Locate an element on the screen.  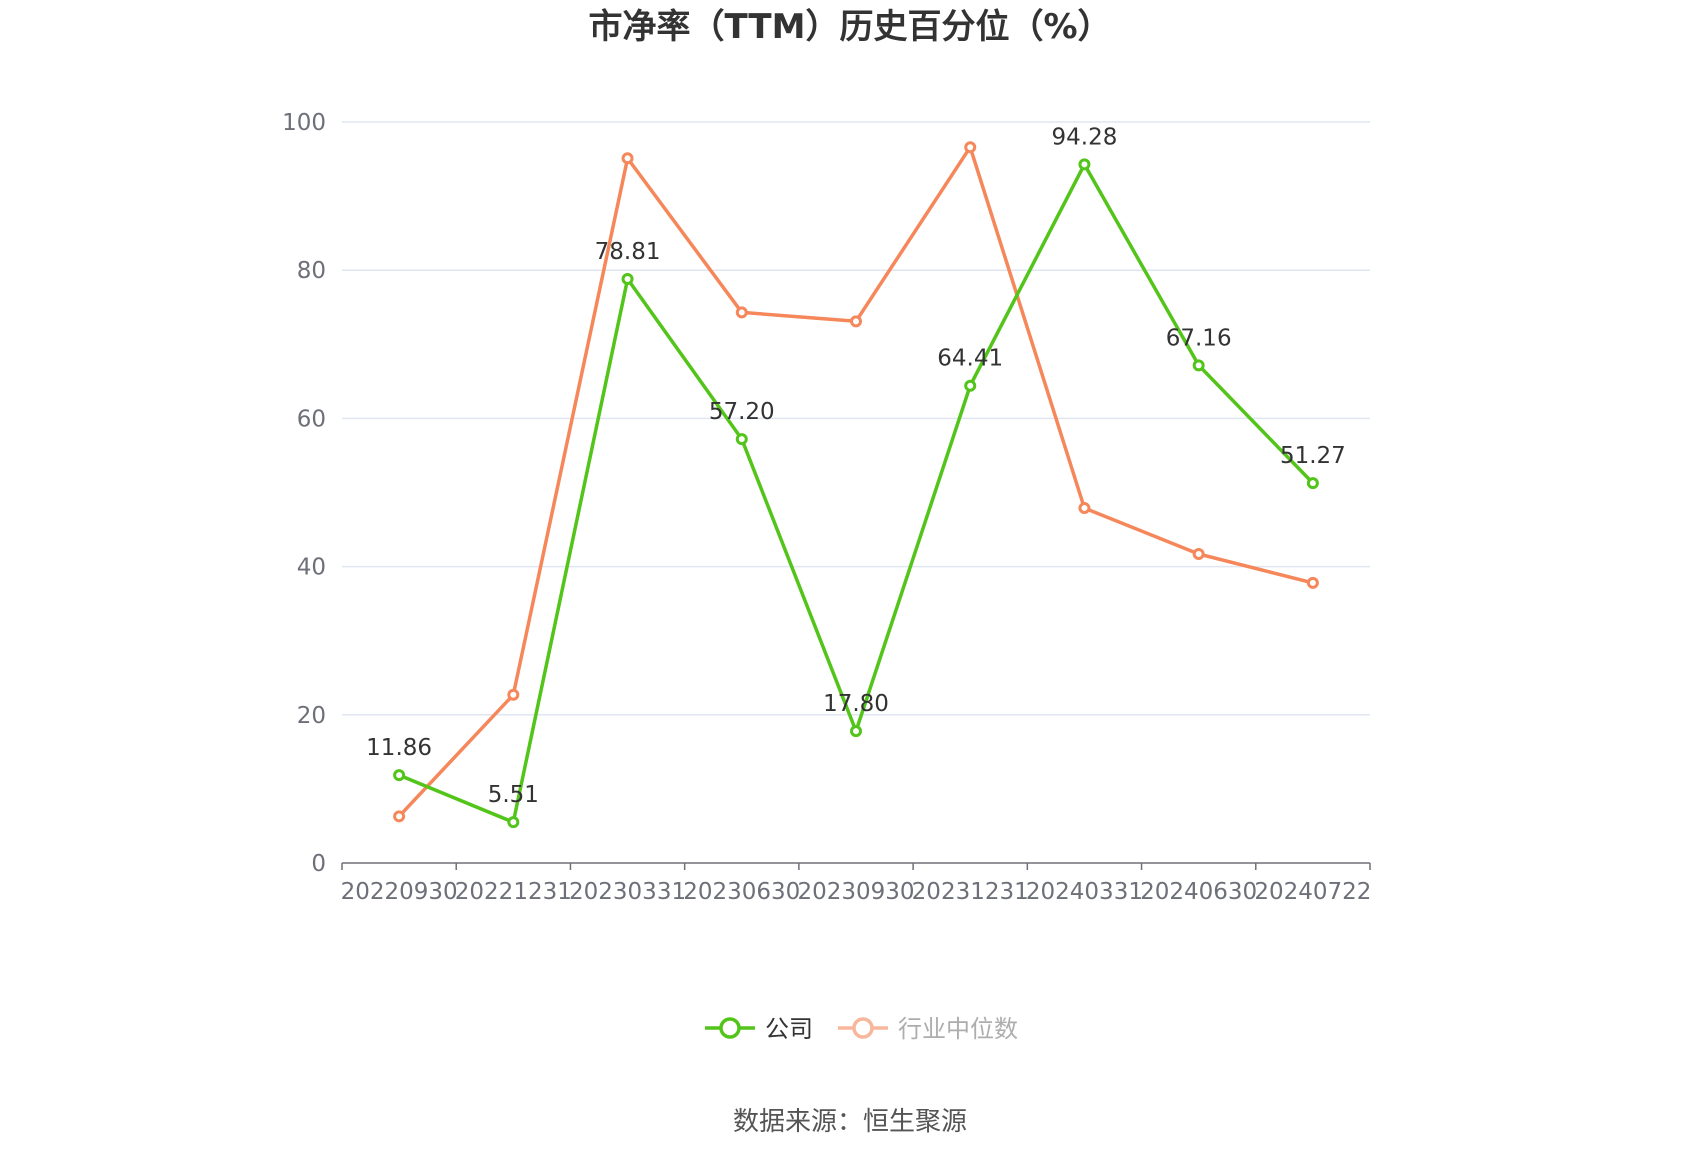
x-tick-label: 20230331 is located at coordinates (627, 892).